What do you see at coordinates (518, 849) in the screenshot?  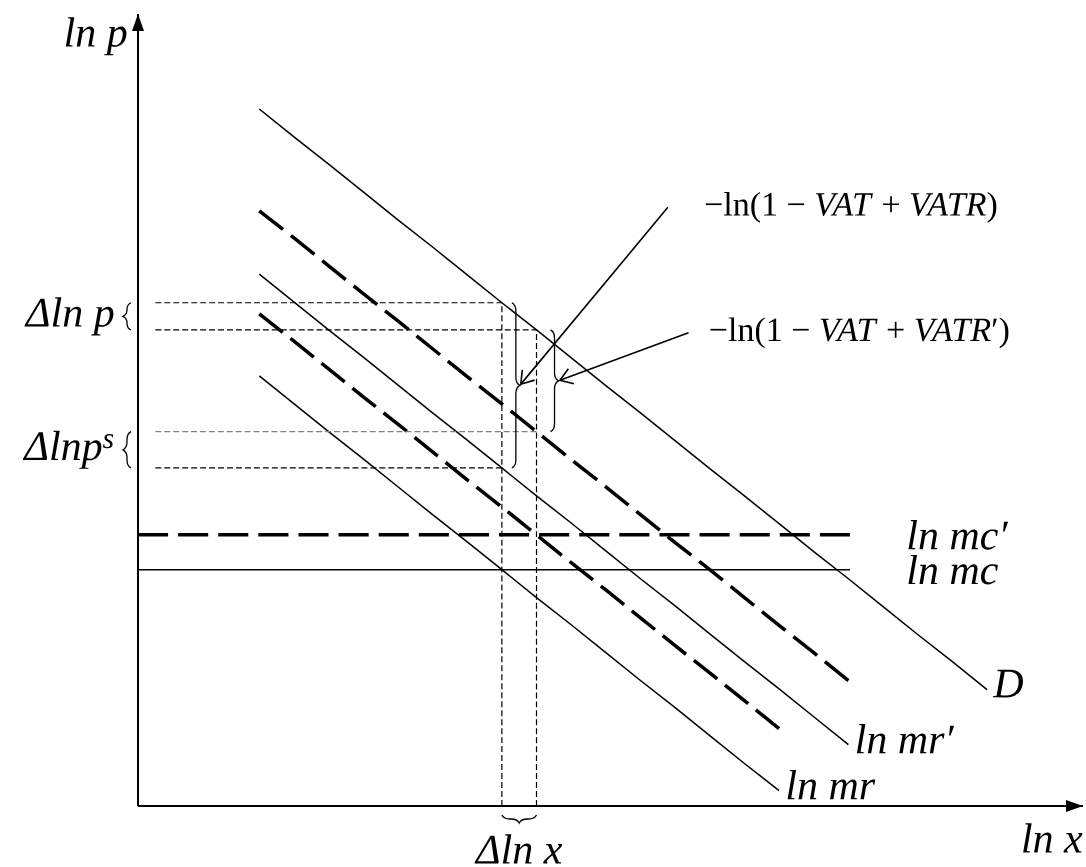 I see `text: Δln x` at bounding box center [518, 849].